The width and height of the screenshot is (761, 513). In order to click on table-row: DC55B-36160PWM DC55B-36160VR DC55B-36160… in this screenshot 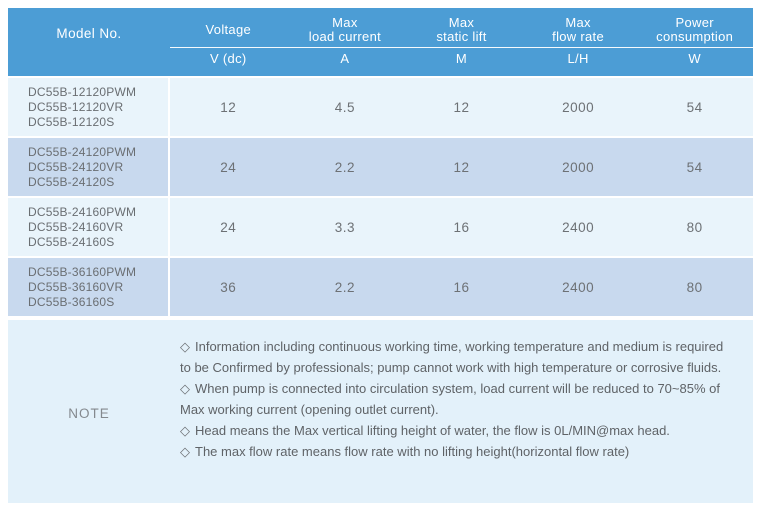, I will do `click(380, 287)`.